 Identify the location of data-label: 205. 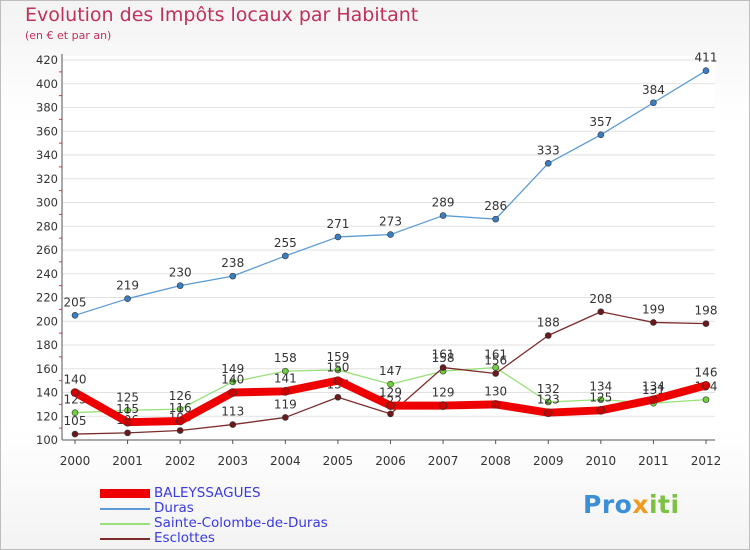
(75, 302).